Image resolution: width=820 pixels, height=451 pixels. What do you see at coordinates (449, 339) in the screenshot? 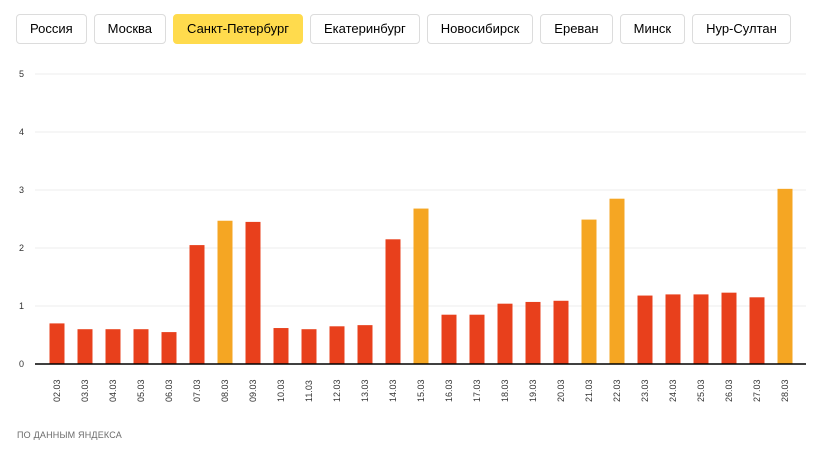
I see `bar-16.03` at bounding box center [449, 339].